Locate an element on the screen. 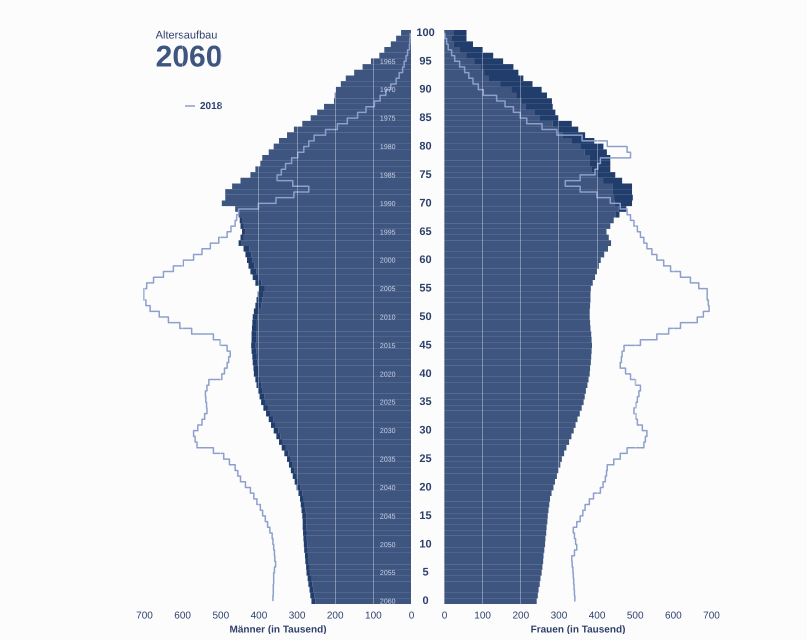  y-tick-label: 0 is located at coordinates (425, 601).